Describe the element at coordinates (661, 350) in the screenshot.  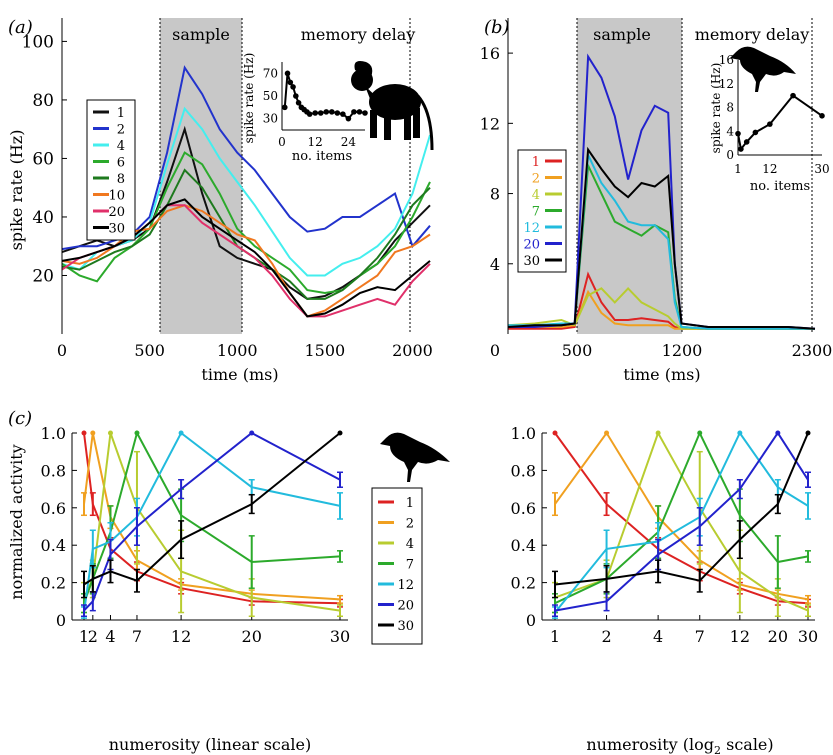
I see `panel-b-x-ticks: 0 500 1200 2300` at that location.